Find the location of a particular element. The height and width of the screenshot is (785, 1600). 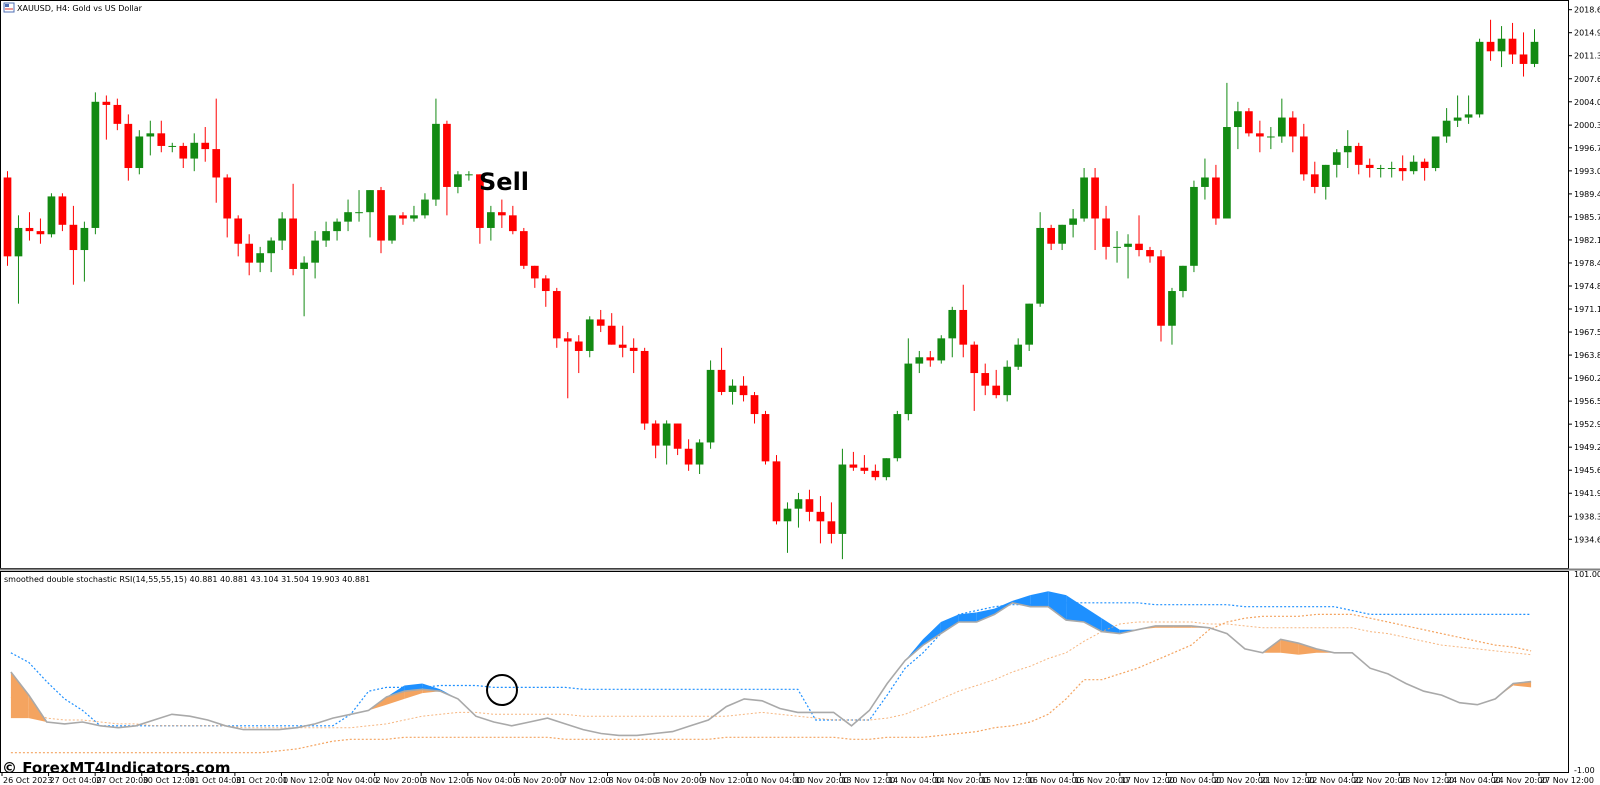

sell-annotation: Sell is located at coordinates (504, 182).